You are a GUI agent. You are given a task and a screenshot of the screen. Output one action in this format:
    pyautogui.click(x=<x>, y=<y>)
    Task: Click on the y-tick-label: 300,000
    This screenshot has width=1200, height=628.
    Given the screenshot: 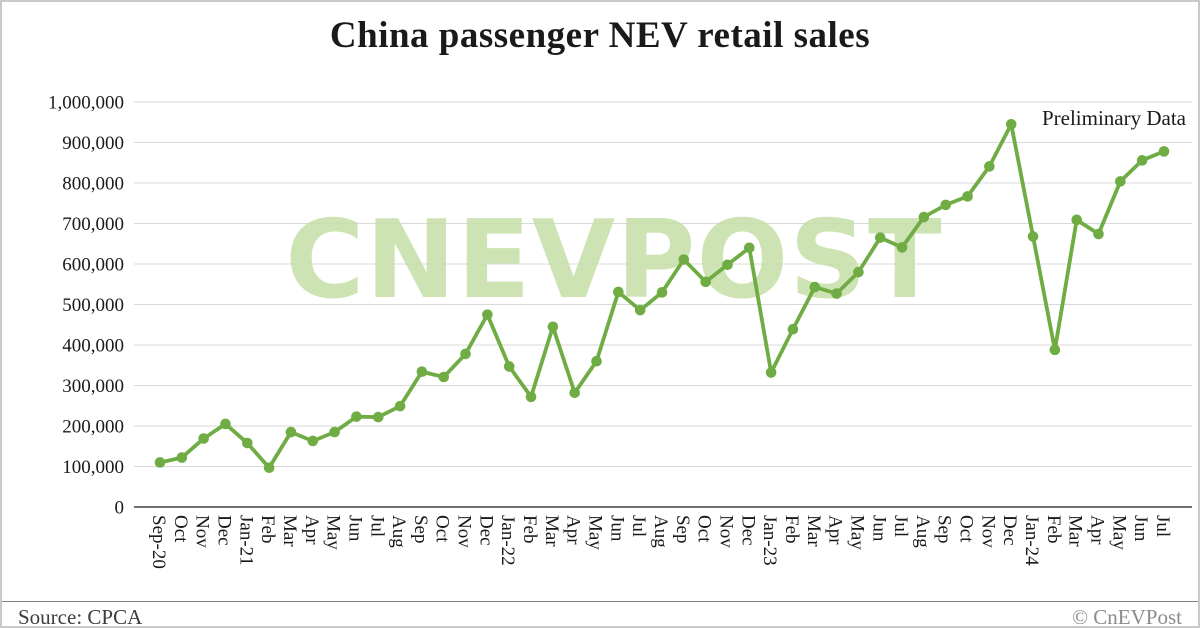 What is the action you would take?
    pyautogui.click(x=93, y=386)
    